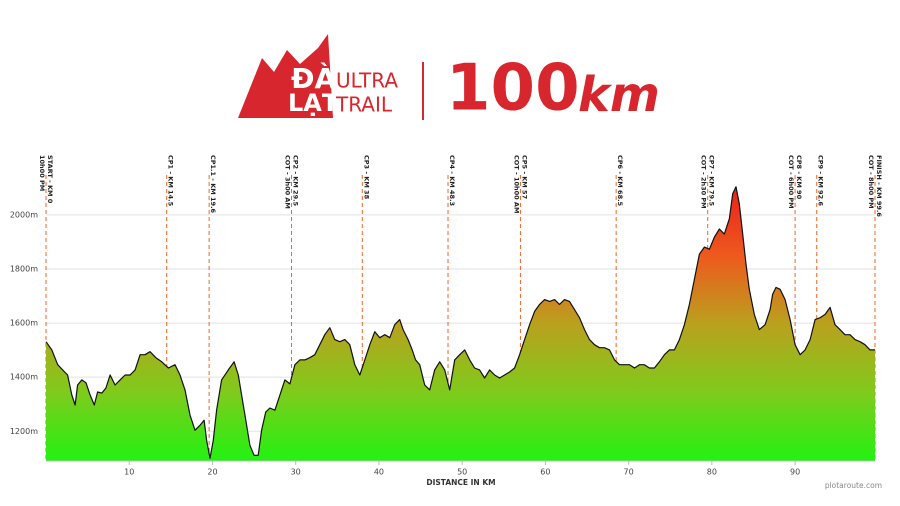 The height and width of the screenshot is (506, 900). I want to click on y-tick-label: 2000m, so click(24, 214).